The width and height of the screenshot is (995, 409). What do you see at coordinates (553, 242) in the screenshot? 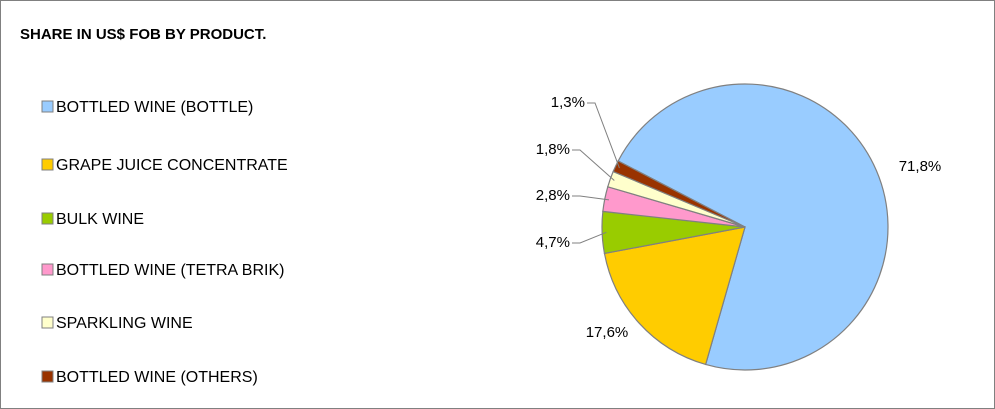
I see `data-label: 4,7%` at bounding box center [553, 242].